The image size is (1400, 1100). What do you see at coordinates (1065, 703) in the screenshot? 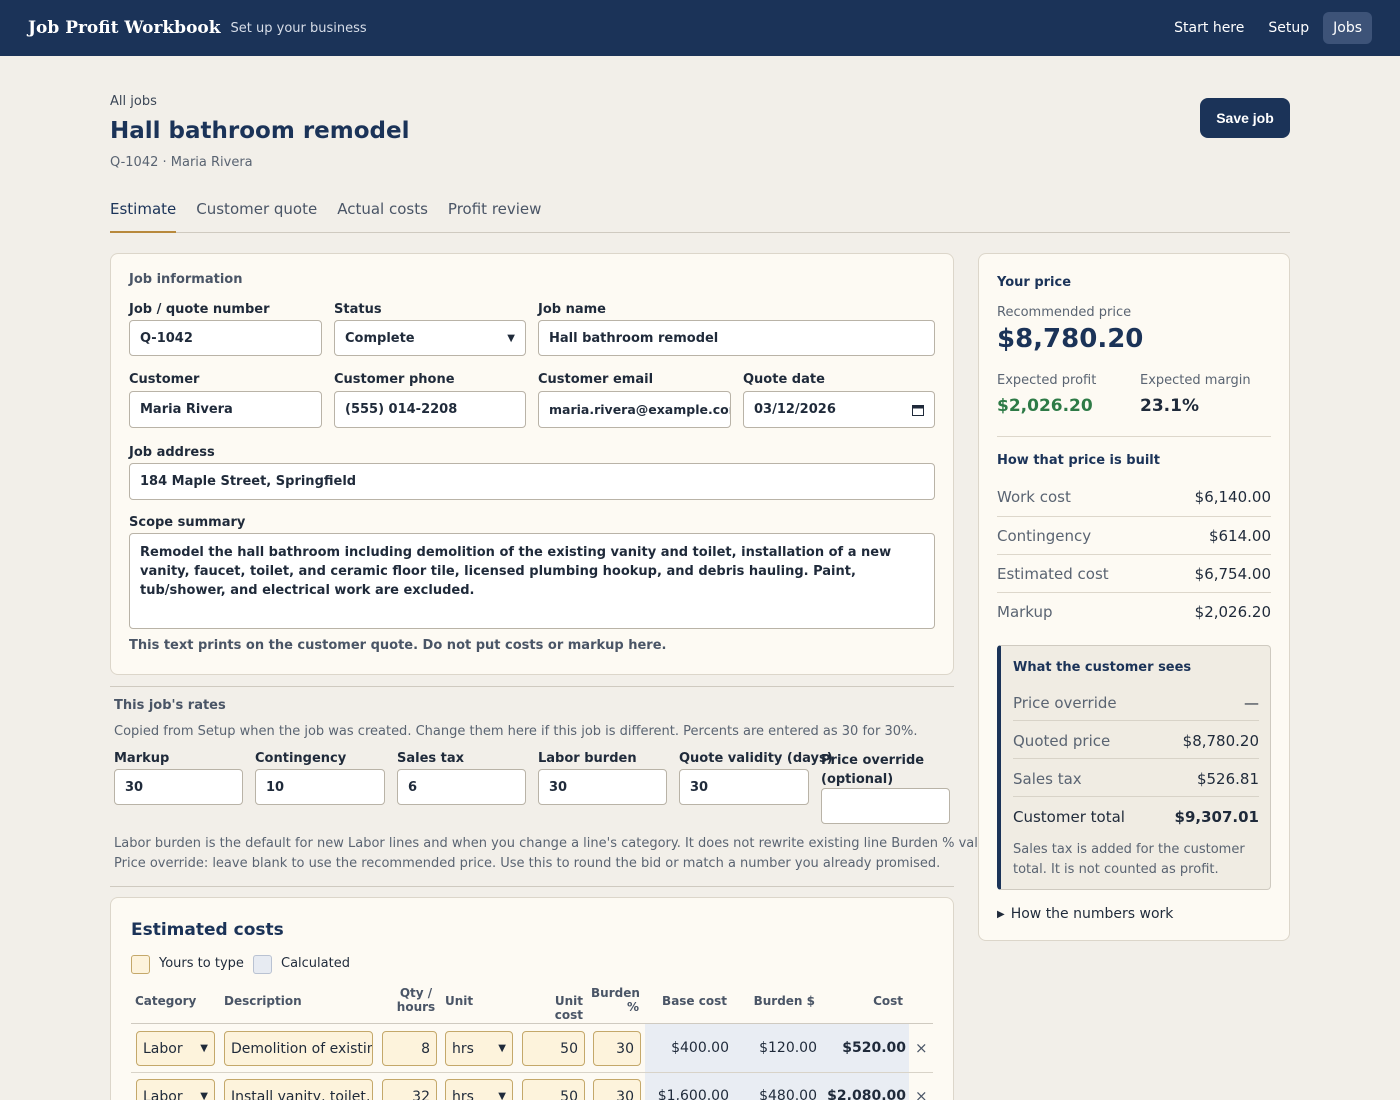
I see `price-override-row-label: Price override` at bounding box center [1065, 703].